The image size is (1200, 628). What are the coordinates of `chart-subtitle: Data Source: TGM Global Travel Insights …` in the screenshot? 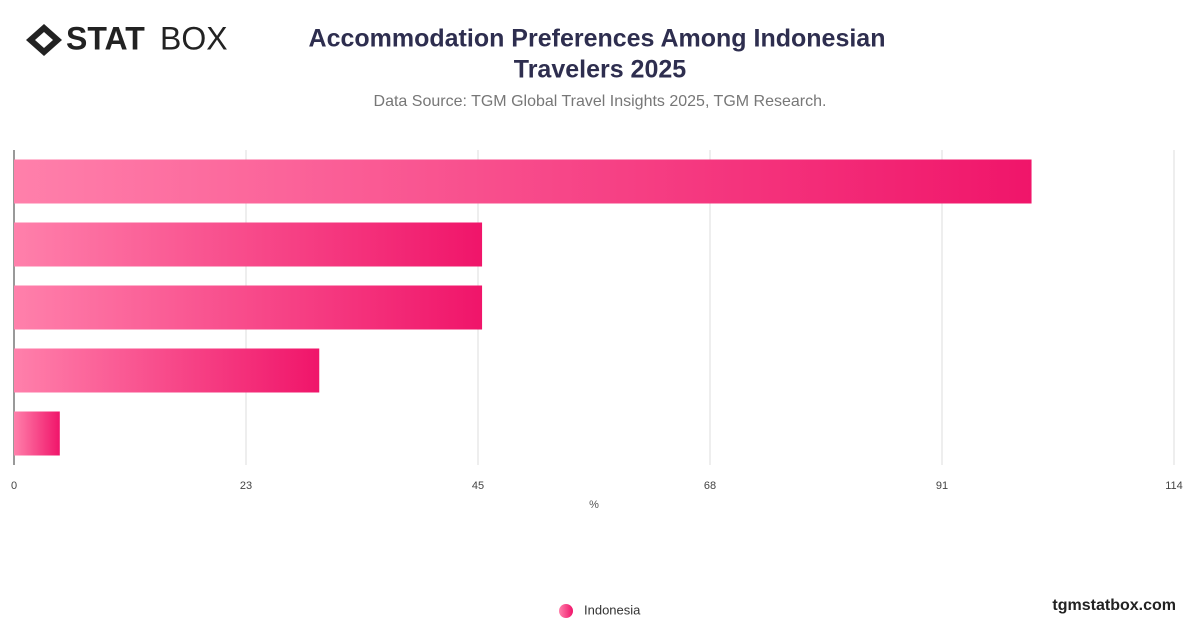 It's located at (600, 101).